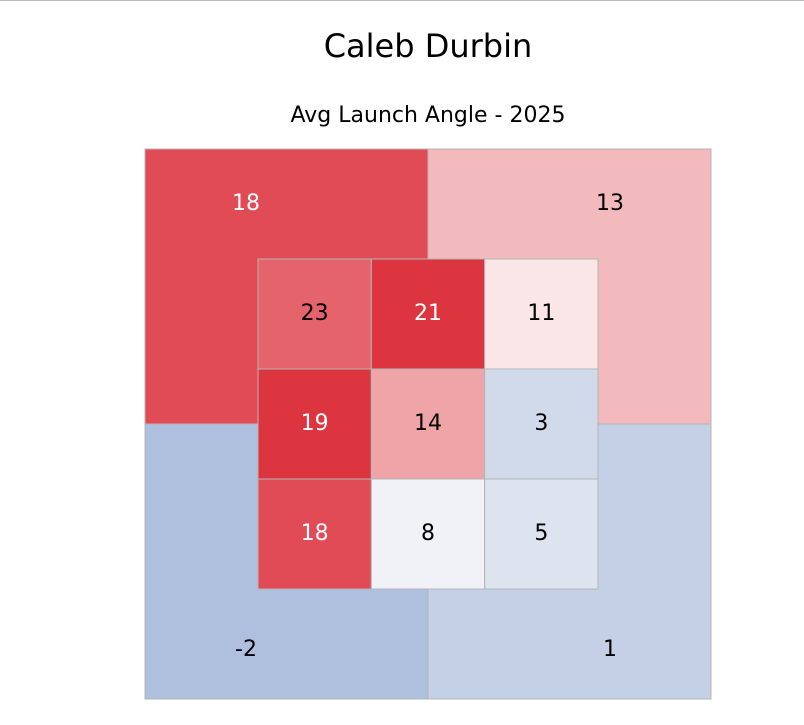 This screenshot has height=725, width=804. I want to click on chart-title: Caleb Durbin, so click(428, 46).